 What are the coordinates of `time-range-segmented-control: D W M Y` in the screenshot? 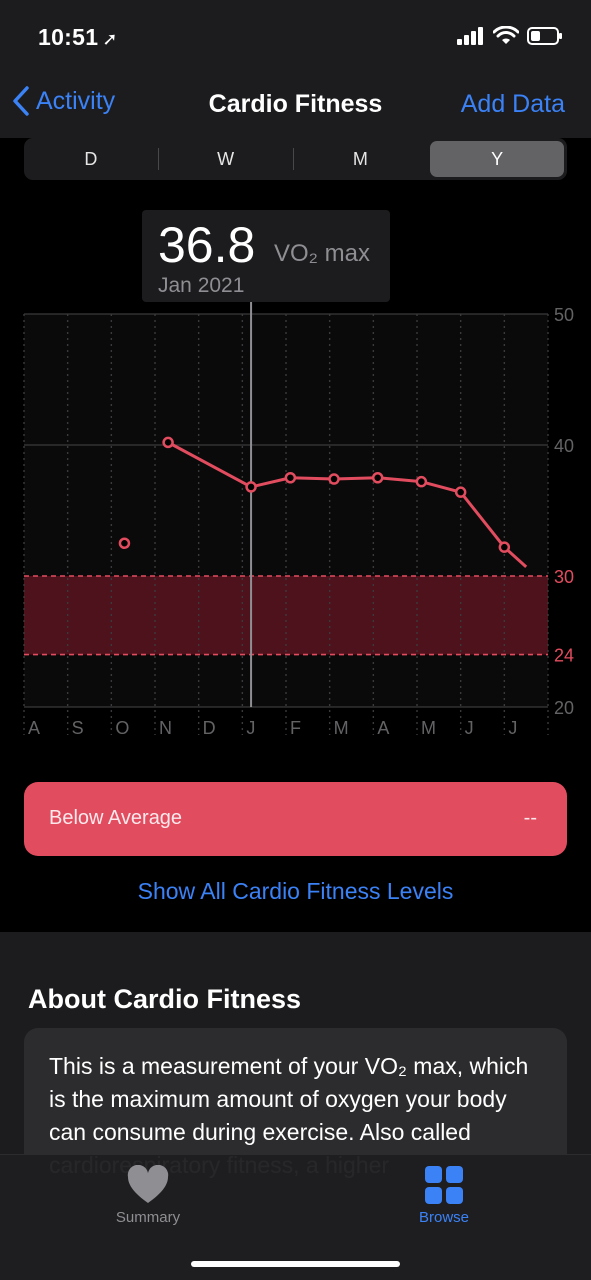 It's located at (295, 159).